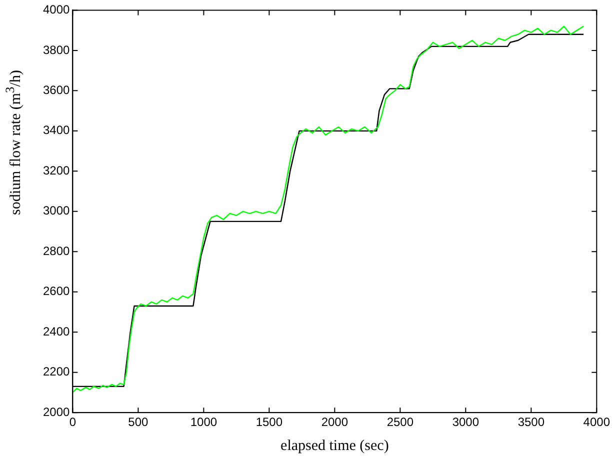 The width and height of the screenshot is (613, 463). I want to click on x-tick-label: 3000, so click(466, 422).